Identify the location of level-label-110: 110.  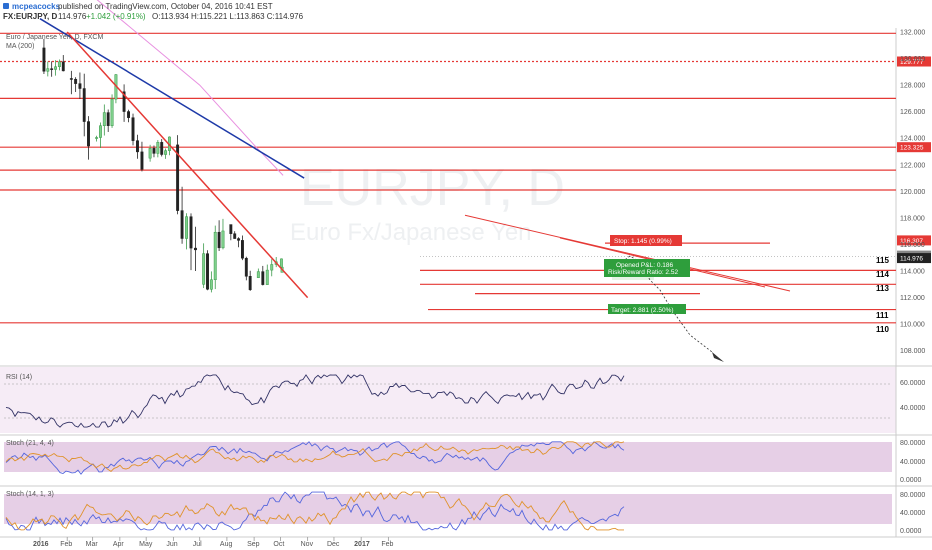
(882, 329).